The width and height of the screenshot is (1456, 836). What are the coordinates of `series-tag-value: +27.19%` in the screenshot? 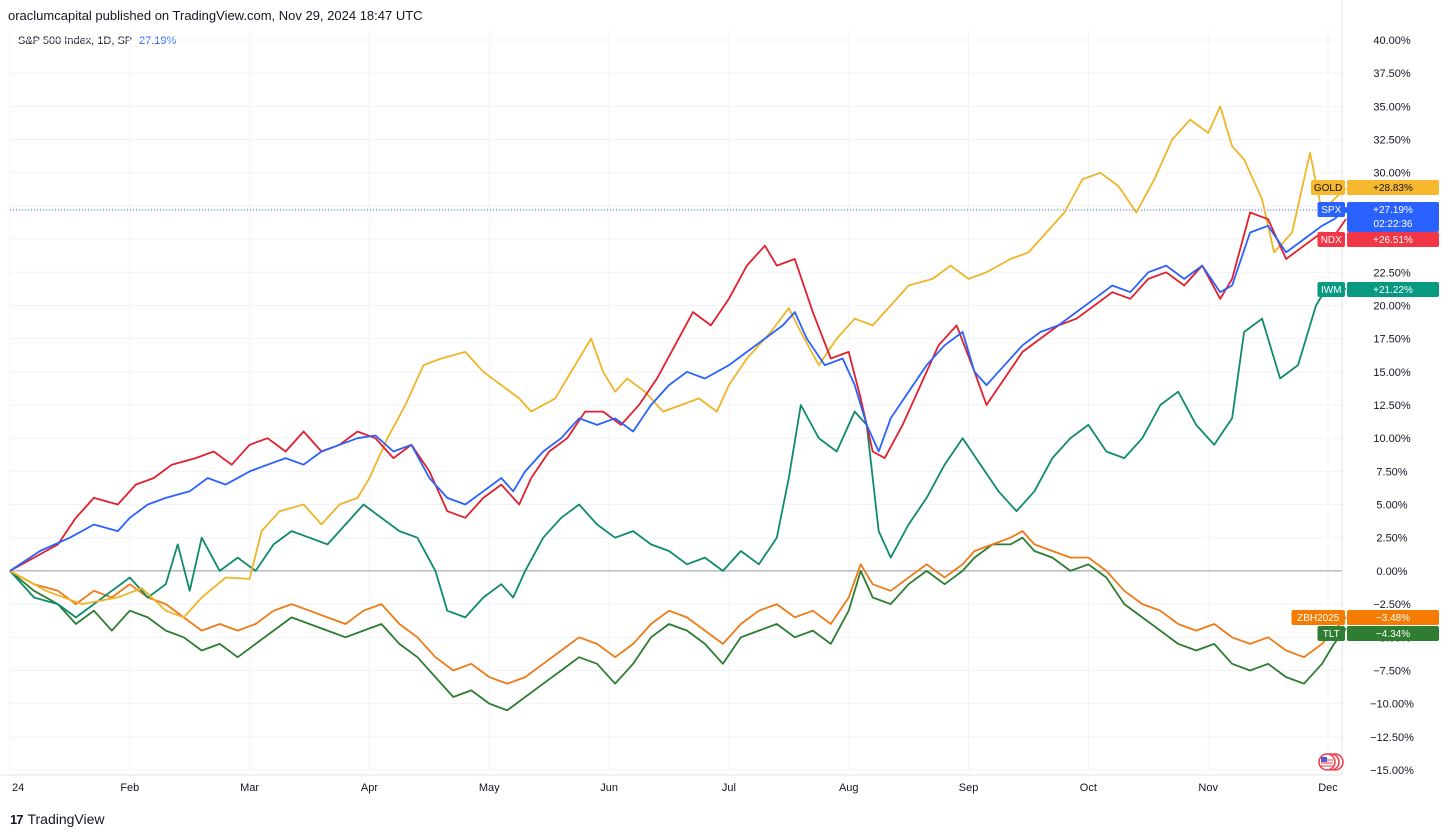 It's located at (1393, 210).